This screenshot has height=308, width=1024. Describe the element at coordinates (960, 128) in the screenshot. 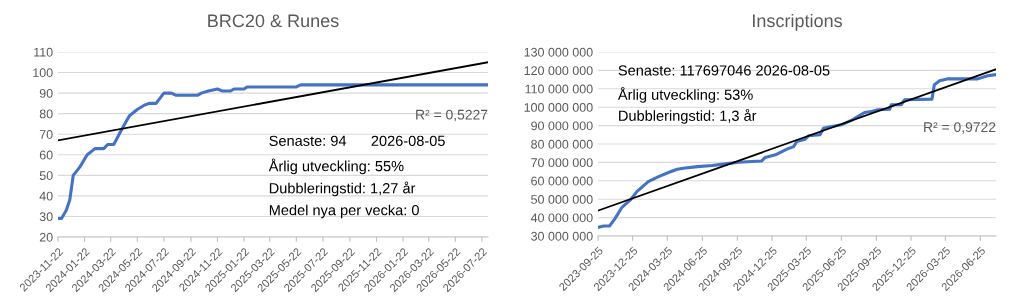

I see `annotation: R² = 0,9722` at that location.